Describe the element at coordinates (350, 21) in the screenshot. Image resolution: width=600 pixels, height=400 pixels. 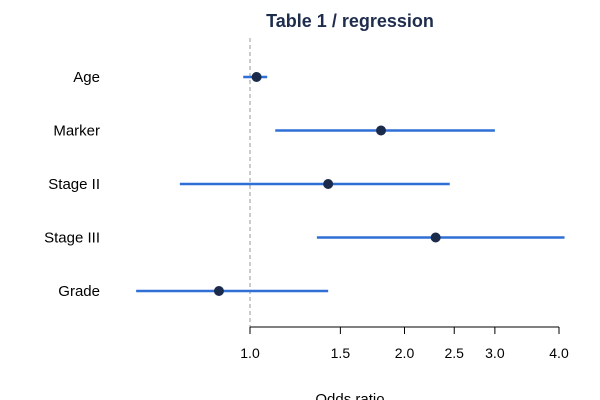
I see `chart-title: Table 1 / regression` at that location.